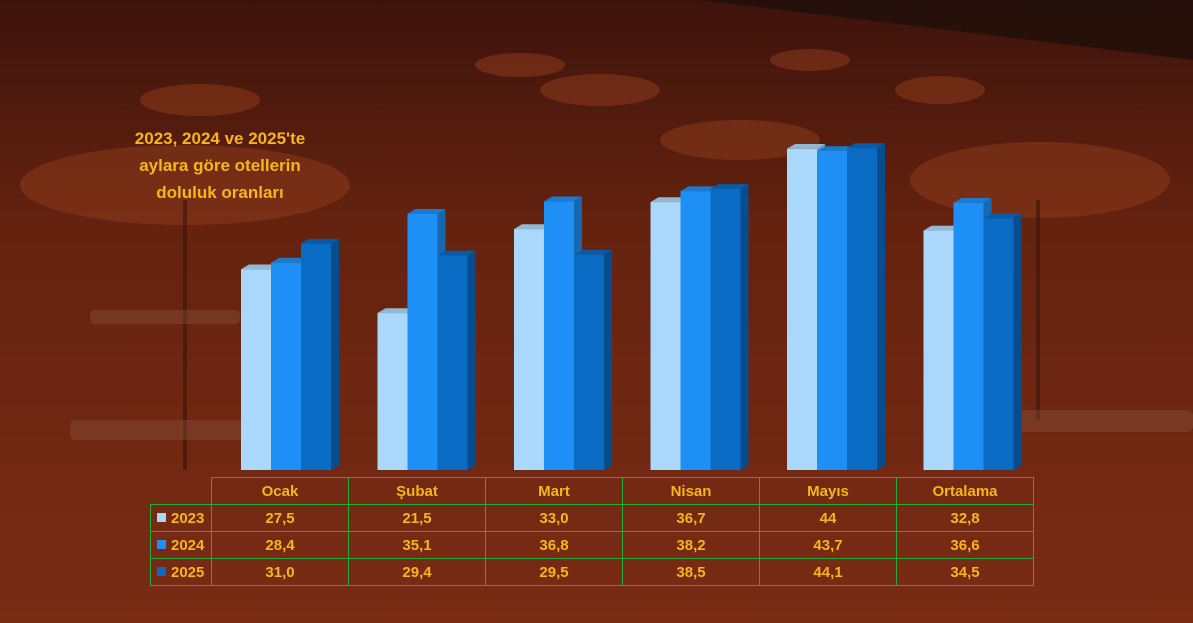 Image resolution: width=1193 pixels, height=623 pixels. Describe the element at coordinates (280, 491) in the screenshot. I see `tick-label-0: Ocak` at that location.